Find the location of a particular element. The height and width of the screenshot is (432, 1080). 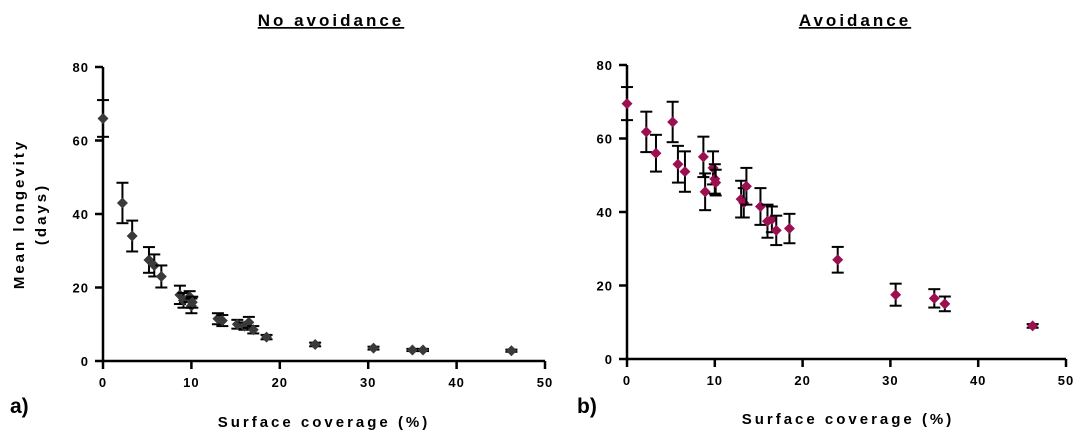

panel-b-xtick-label: 40 is located at coordinates (978, 380).